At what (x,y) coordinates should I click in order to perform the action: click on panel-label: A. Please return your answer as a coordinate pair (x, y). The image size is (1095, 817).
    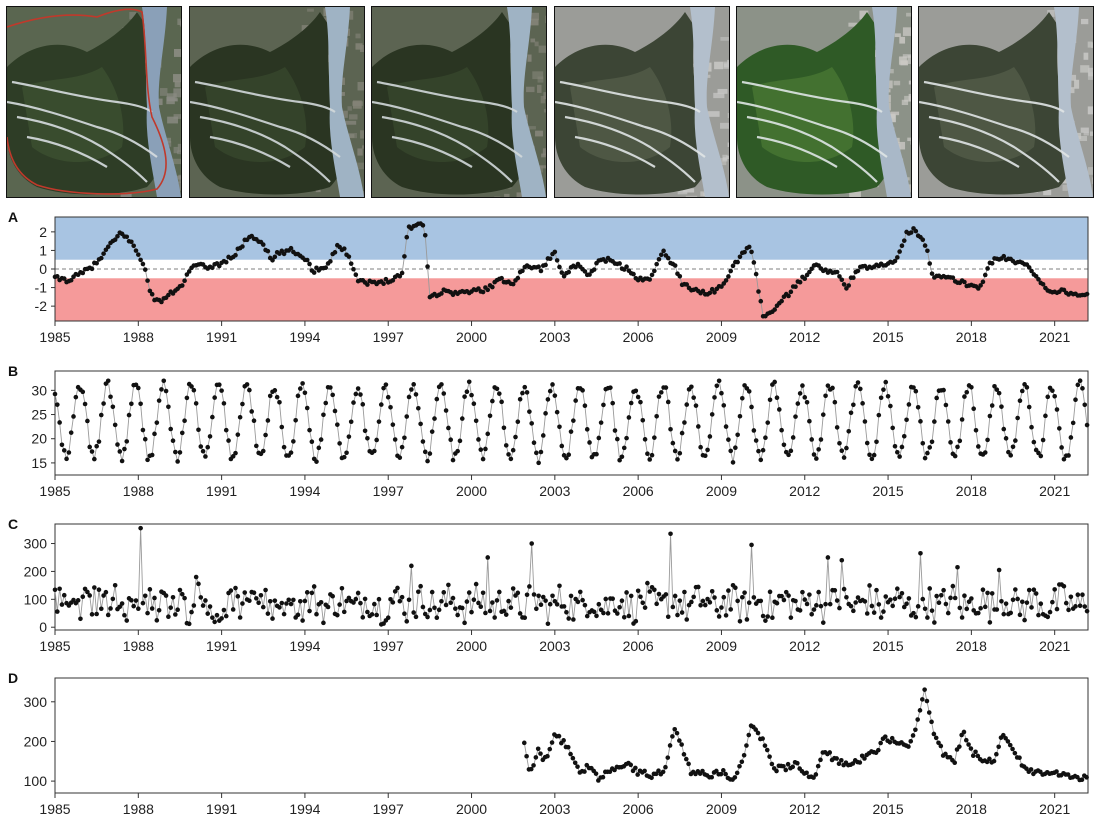
    Looking at the image, I should click on (13, 217).